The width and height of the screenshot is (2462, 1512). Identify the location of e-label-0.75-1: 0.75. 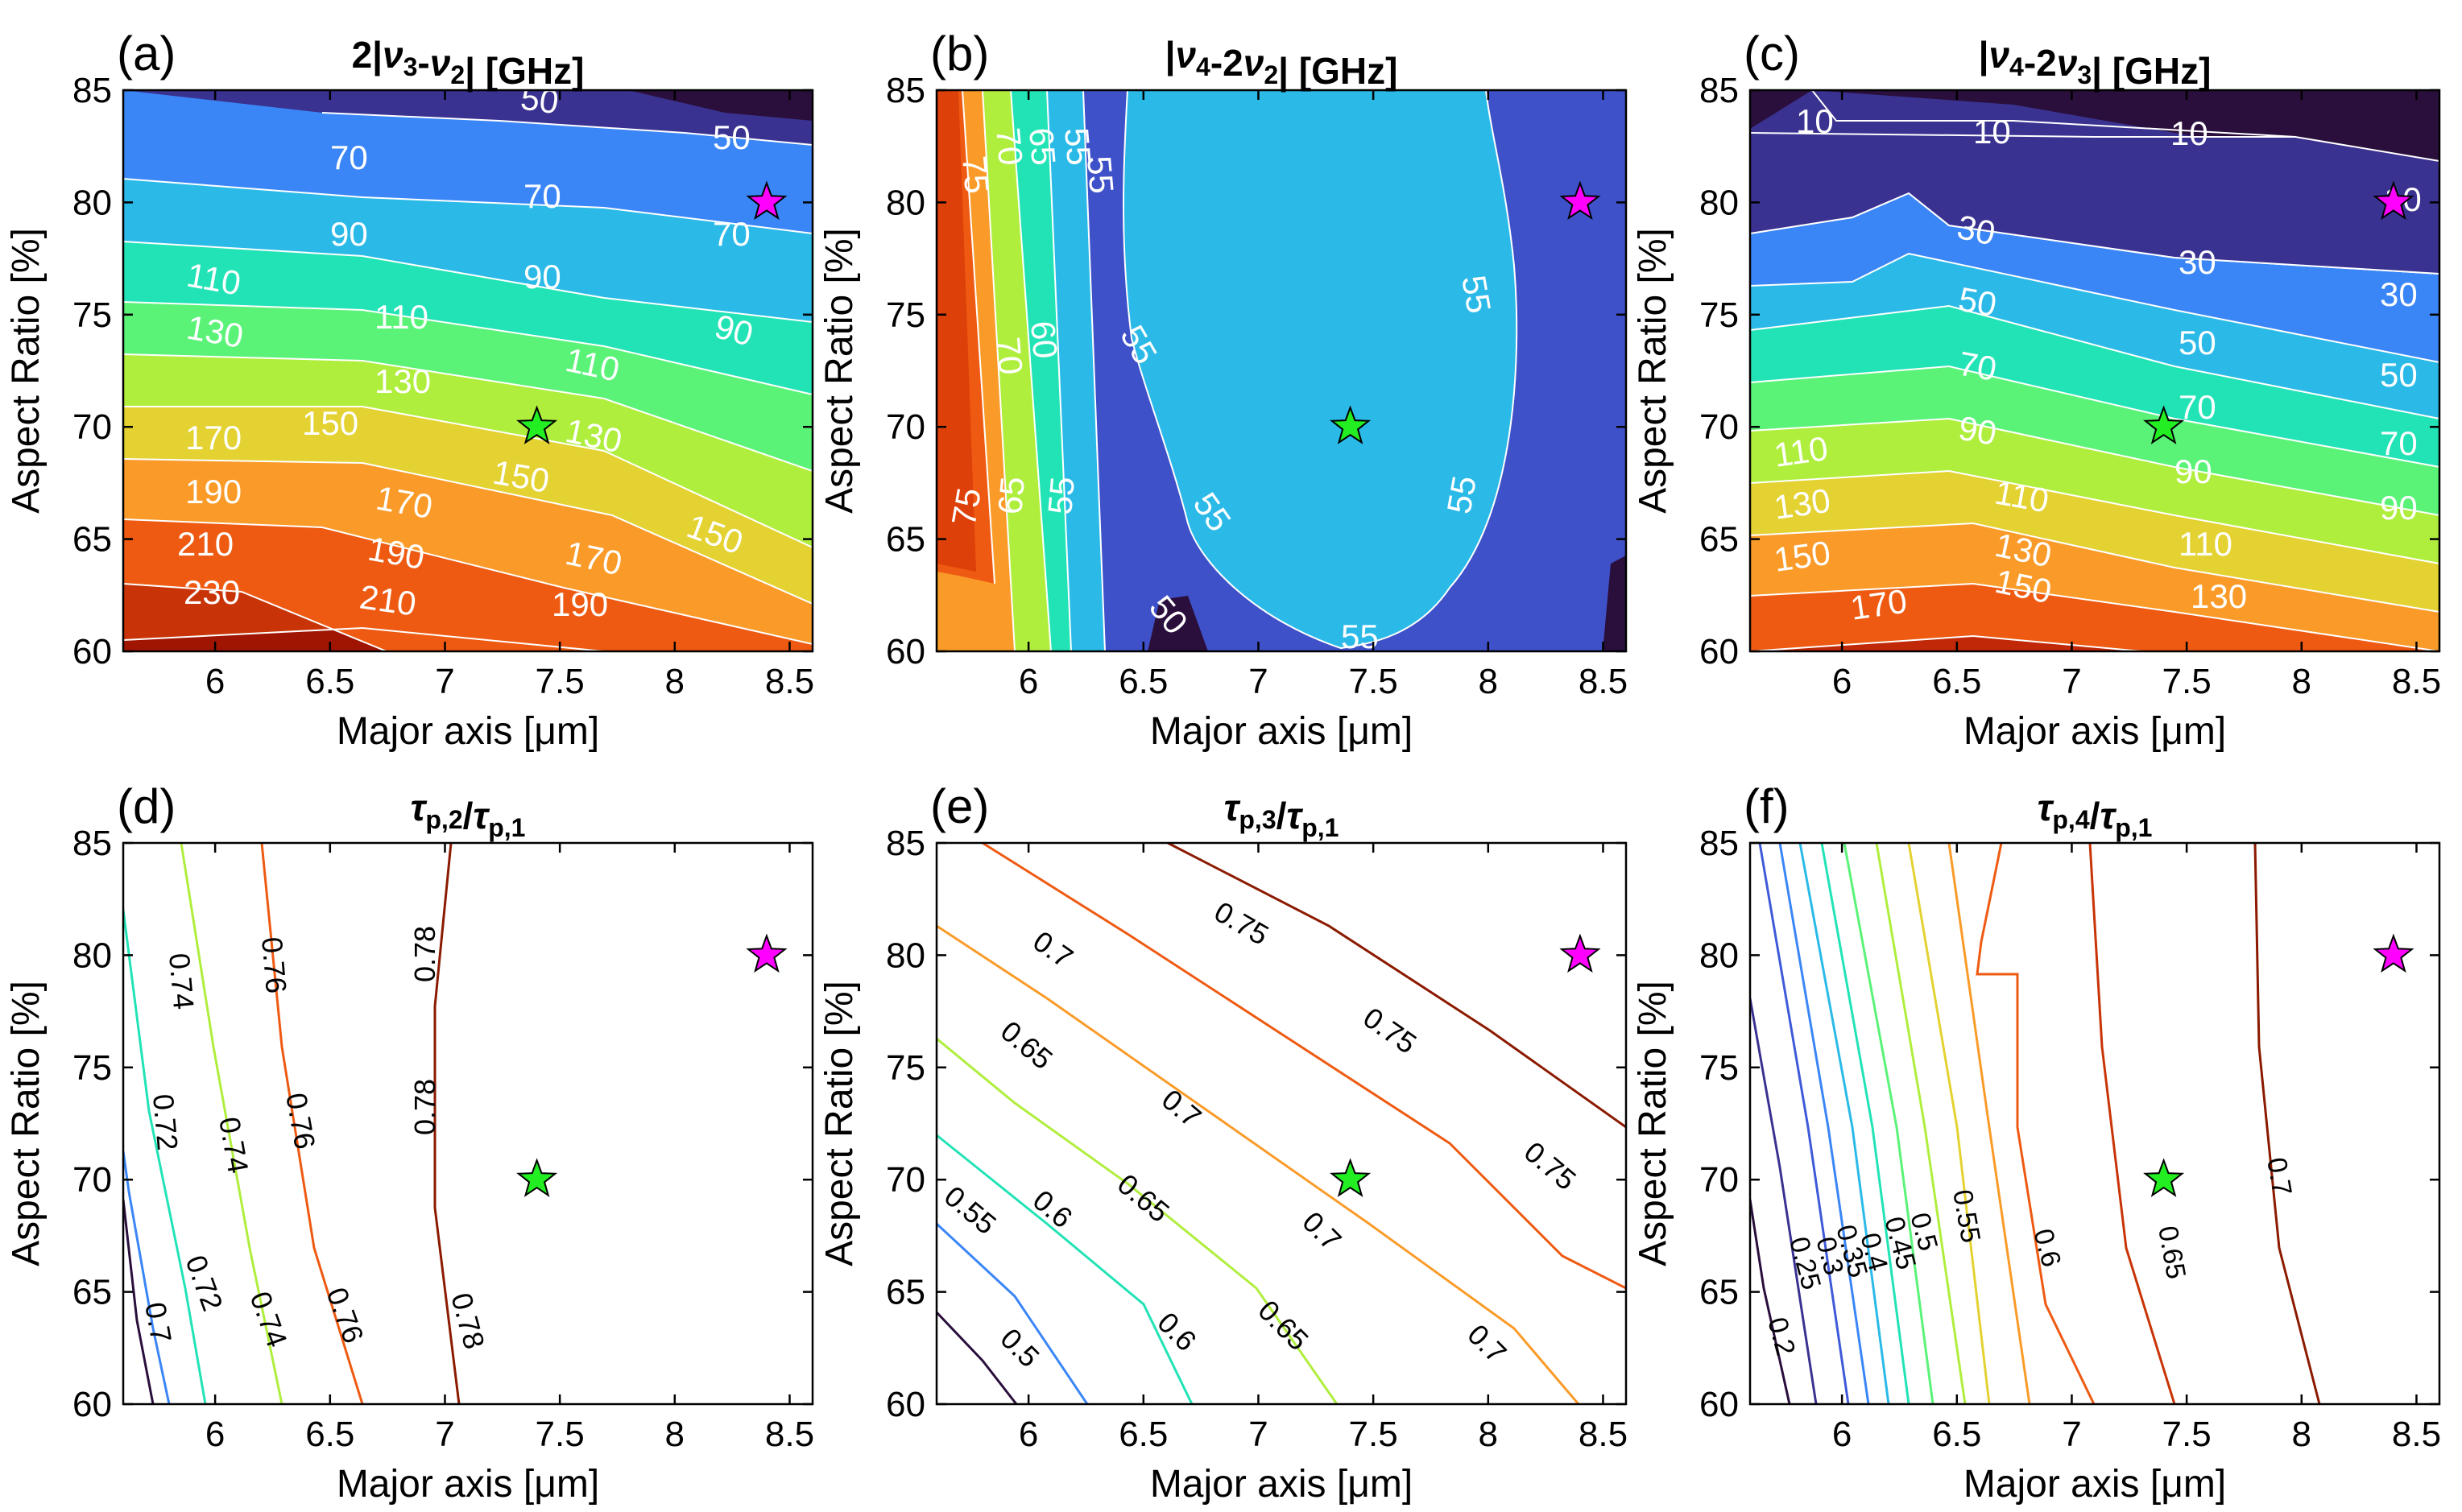
(1241, 923).